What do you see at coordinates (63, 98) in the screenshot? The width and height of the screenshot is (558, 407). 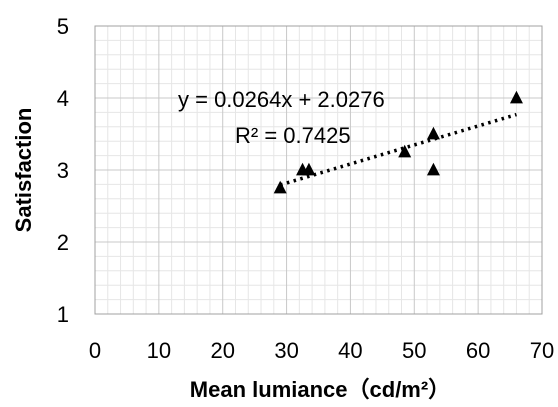 I see `y-tick-label: 4` at bounding box center [63, 98].